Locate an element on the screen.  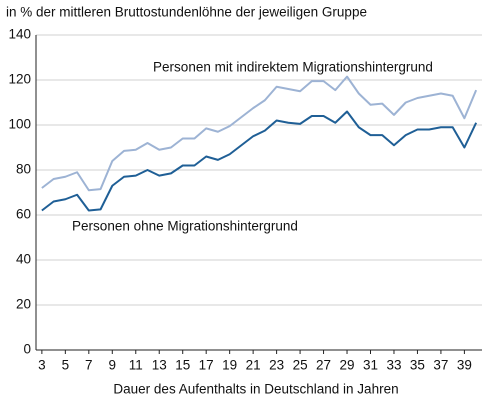
x-tick-label: 29 is located at coordinates (347, 365).